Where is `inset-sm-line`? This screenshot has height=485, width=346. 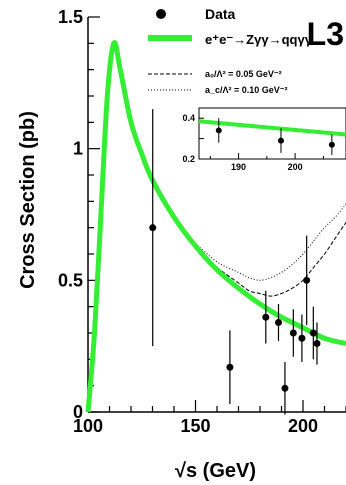 inset-sm-line is located at coordinates (272, 128).